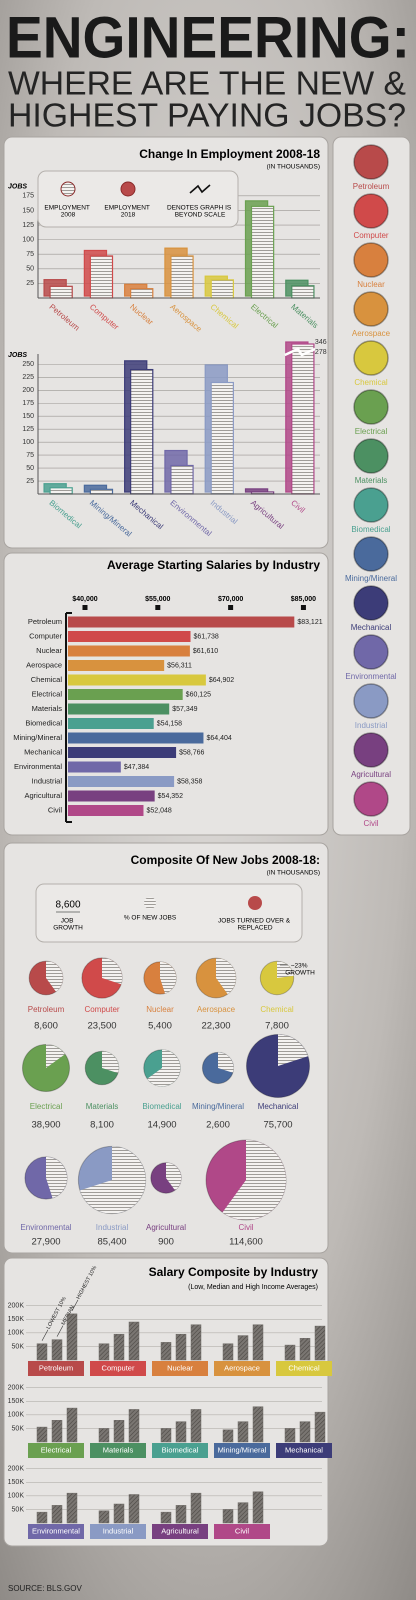  Describe the element at coordinates (161, 1106) in the screenshot. I see `pie-label: Biomedical` at that location.